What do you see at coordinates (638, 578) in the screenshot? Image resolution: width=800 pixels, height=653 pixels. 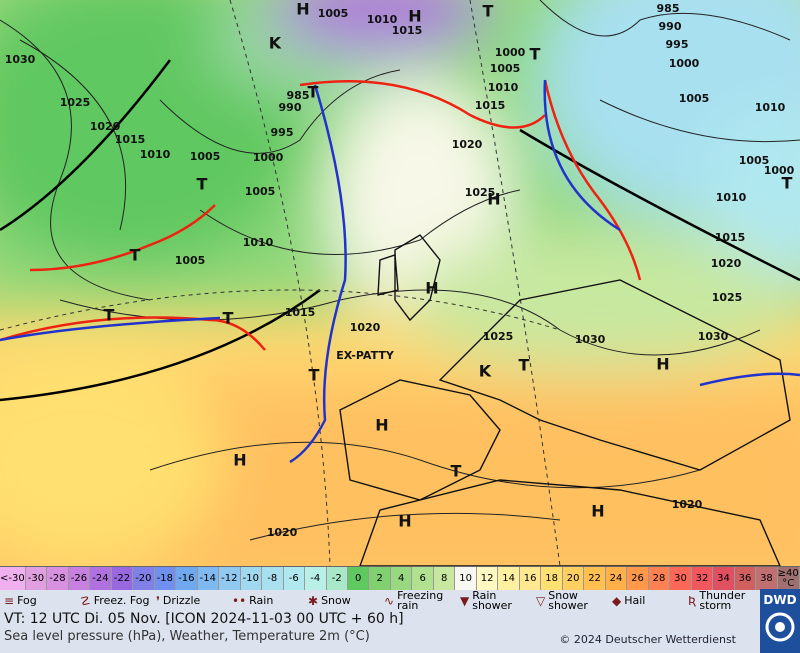 I see `scale-cell: 26` at bounding box center [638, 578].